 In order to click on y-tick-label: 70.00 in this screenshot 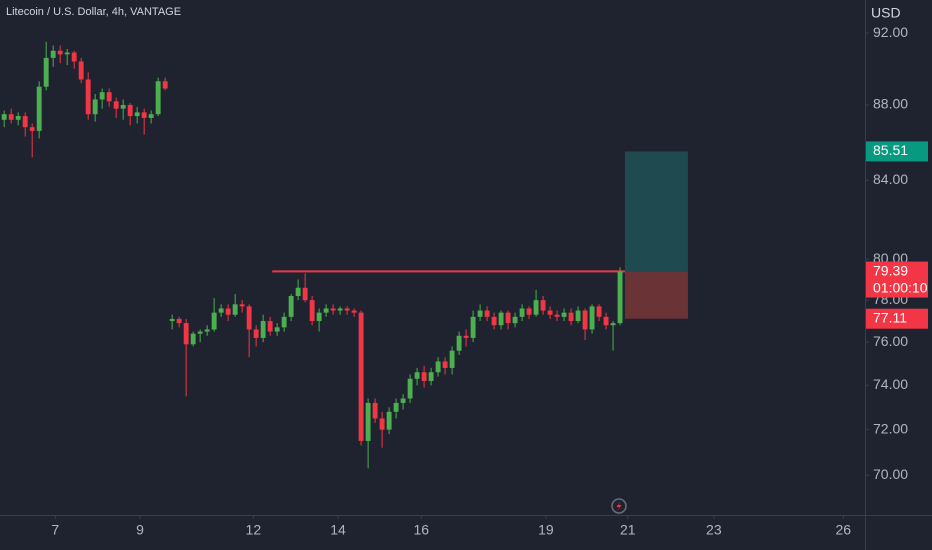, I will do `click(890, 474)`.